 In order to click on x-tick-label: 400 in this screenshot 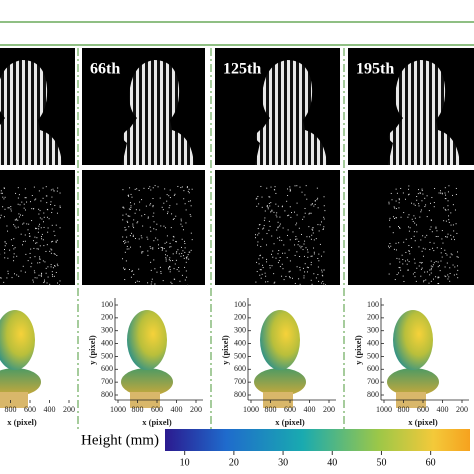, I will do `click(310, 409)`.